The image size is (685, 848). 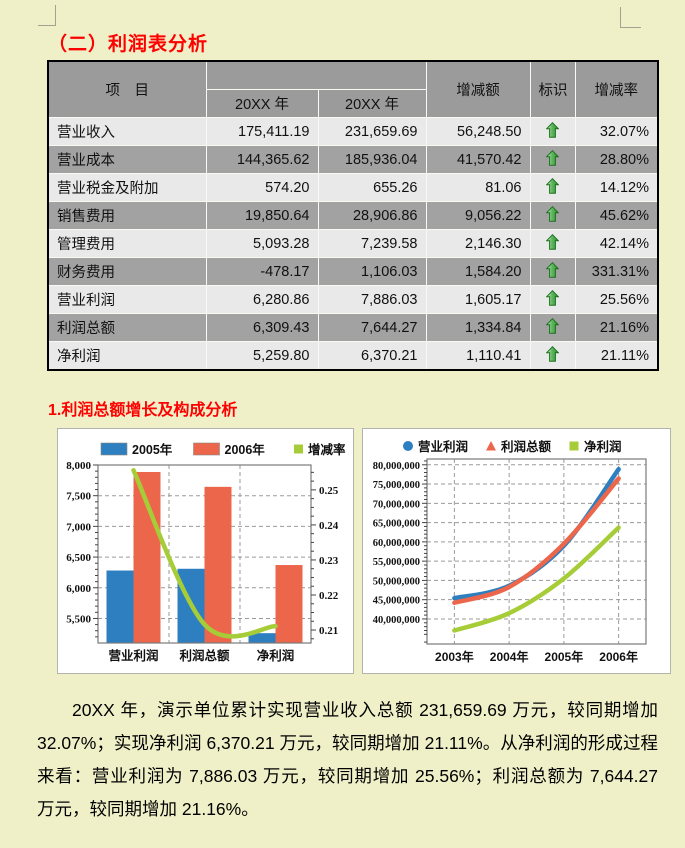 What do you see at coordinates (372, 103) in the screenshot?
I see `col-header-year2: 20XX 年` at bounding box center [372, 103].